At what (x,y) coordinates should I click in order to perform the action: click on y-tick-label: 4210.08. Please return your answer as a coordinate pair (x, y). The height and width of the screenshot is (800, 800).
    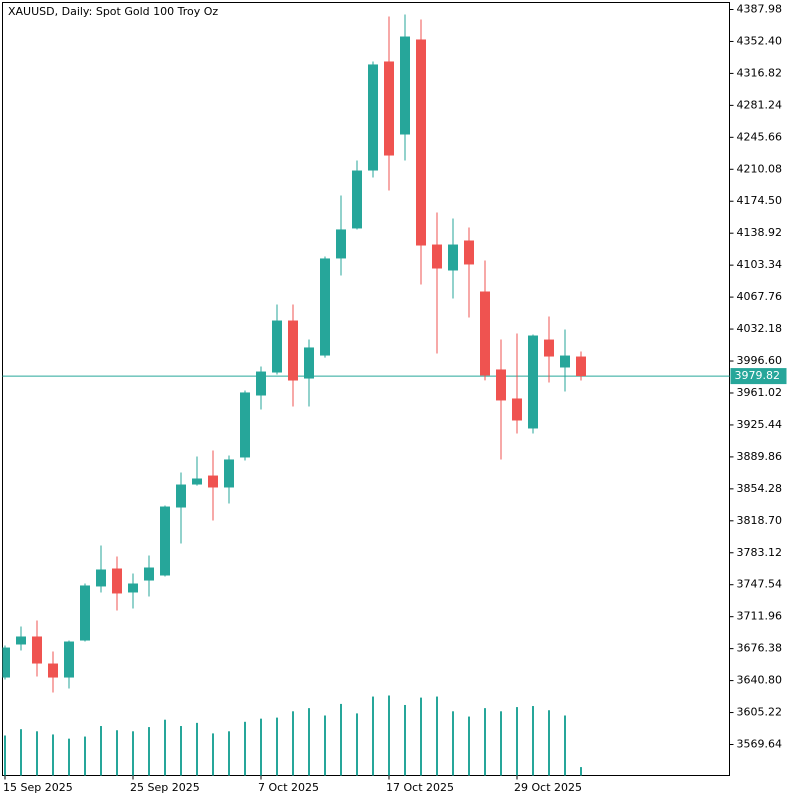
    Looking at the image, I should click on (760, 168).